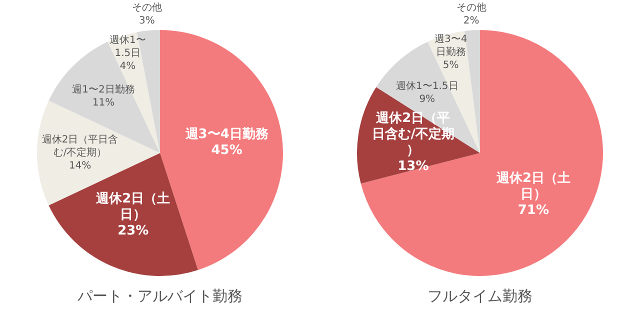 The image size is (640, 320). I want to click on slice-label: 週休2日（平日含む/不定期）, so click(80, 146).